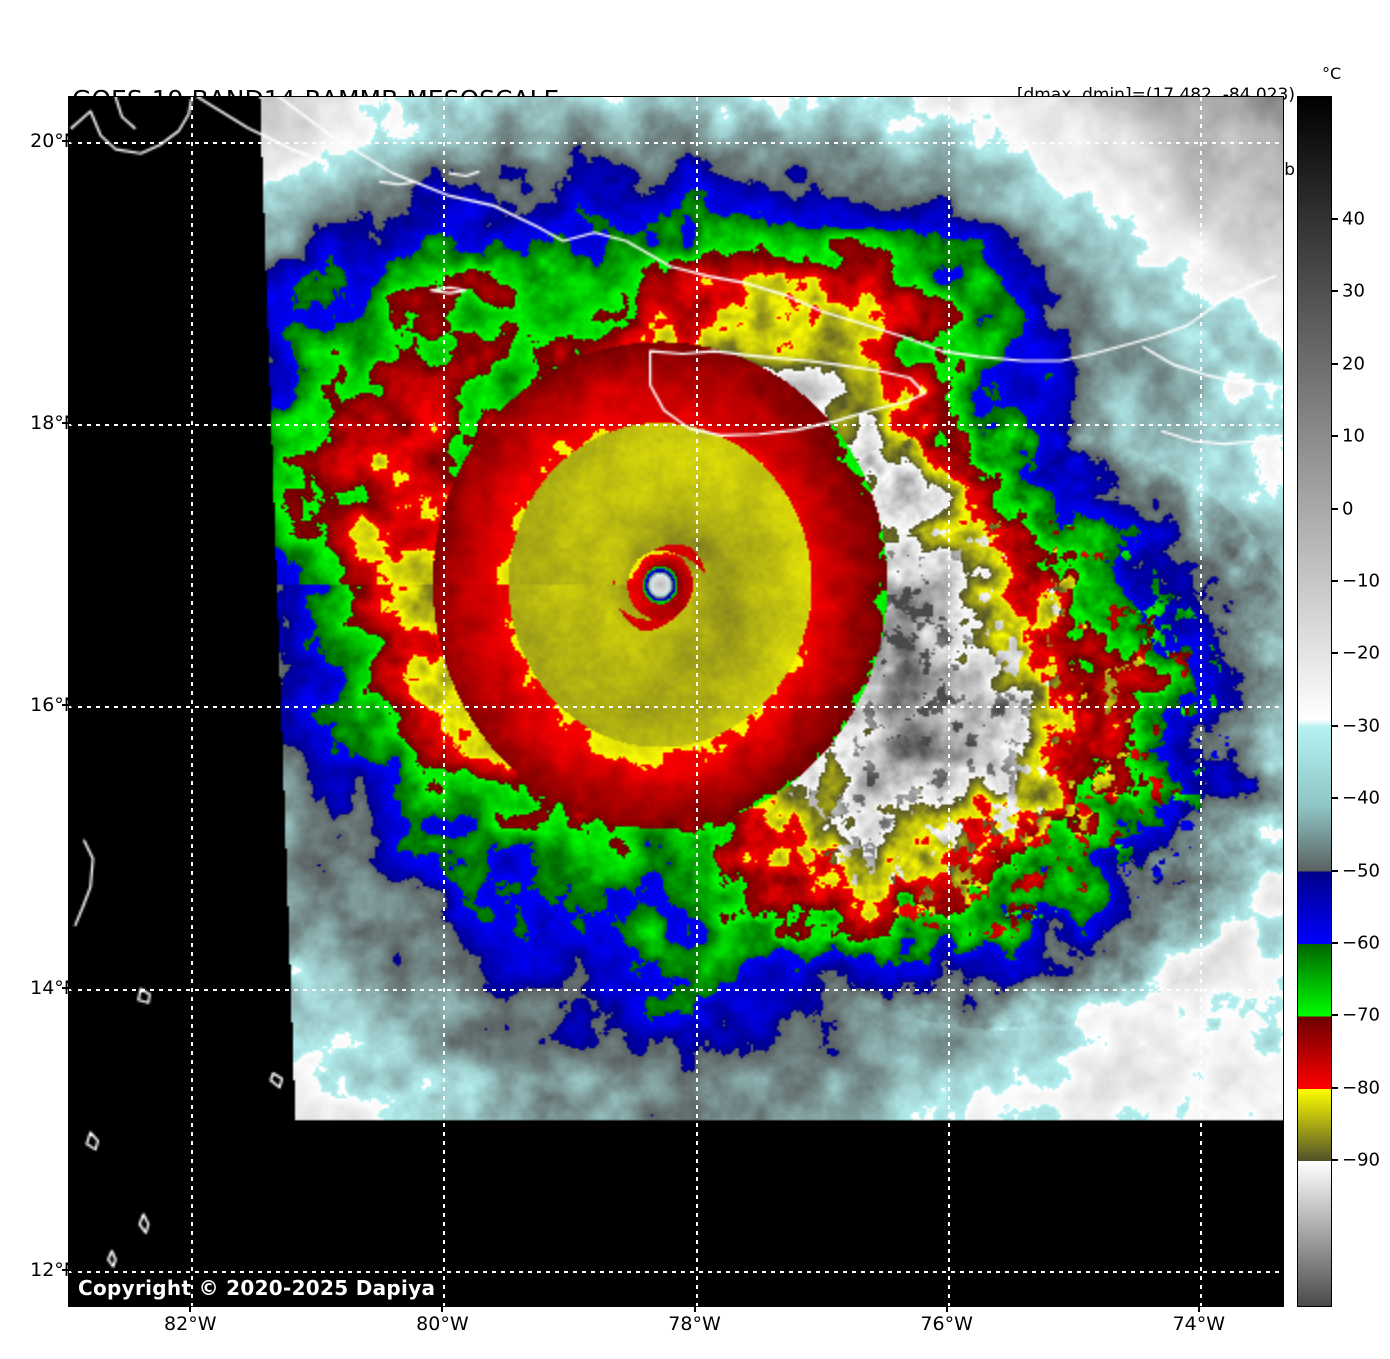  I want to click on colorbar-tick-label: 30, so click(1353, 291).